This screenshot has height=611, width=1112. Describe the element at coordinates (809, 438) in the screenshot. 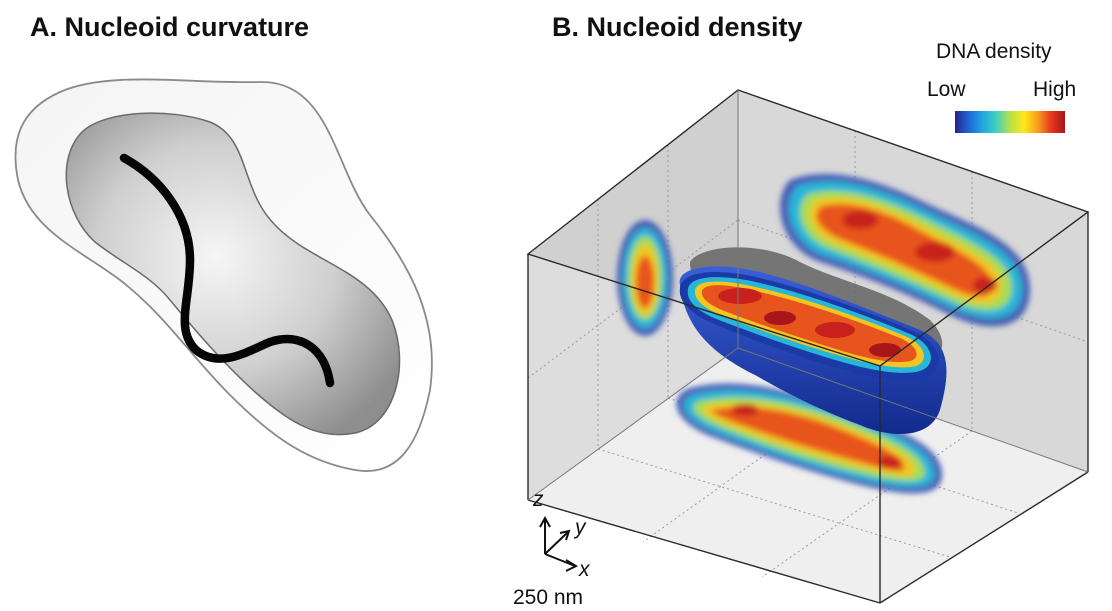

I see `floor-density-projection` at that location.